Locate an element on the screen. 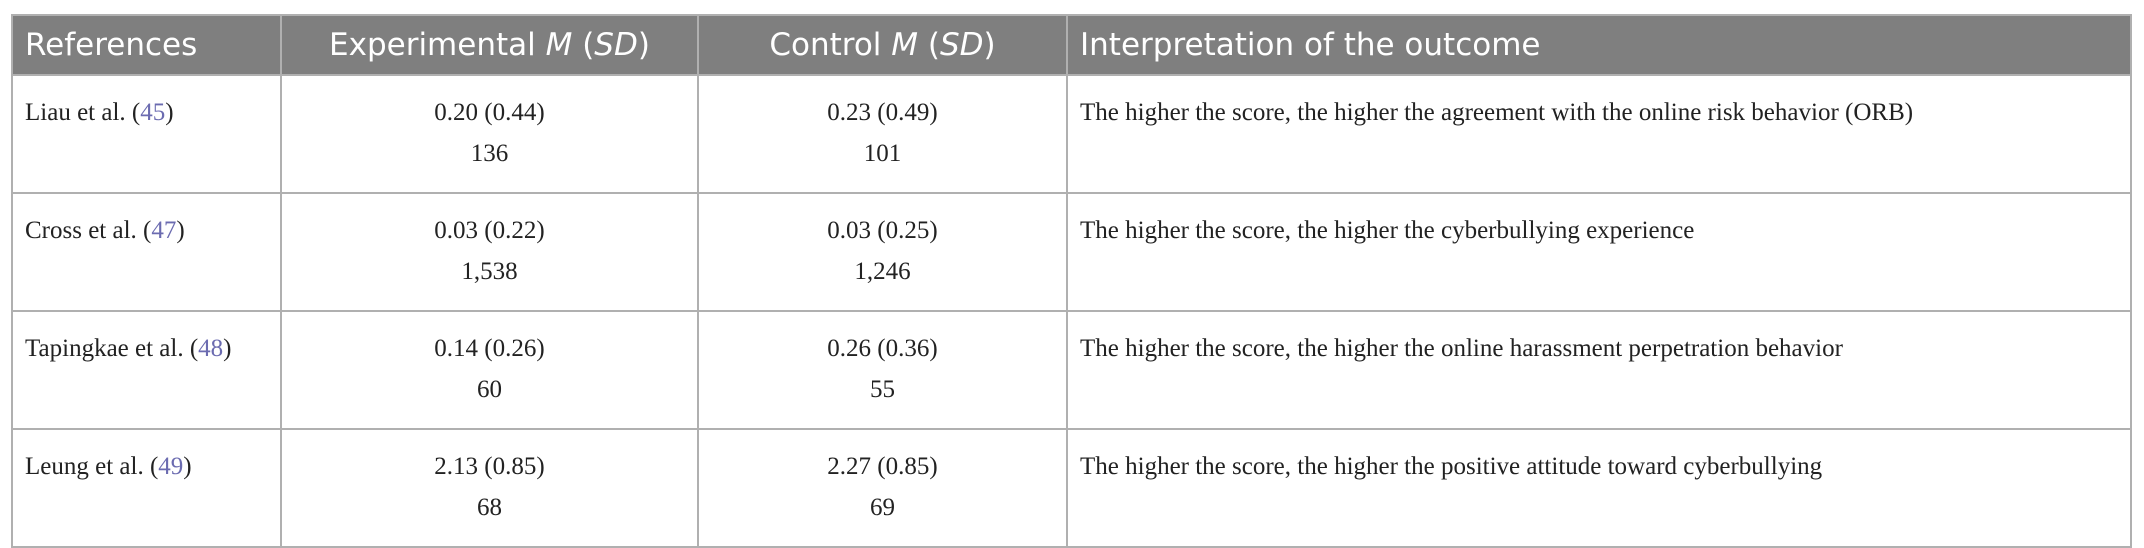 The width and height of the screenshot is (2144, 548). experimental-cell: 0.20 (0.44) 136 is located at coordinates (489, 134).